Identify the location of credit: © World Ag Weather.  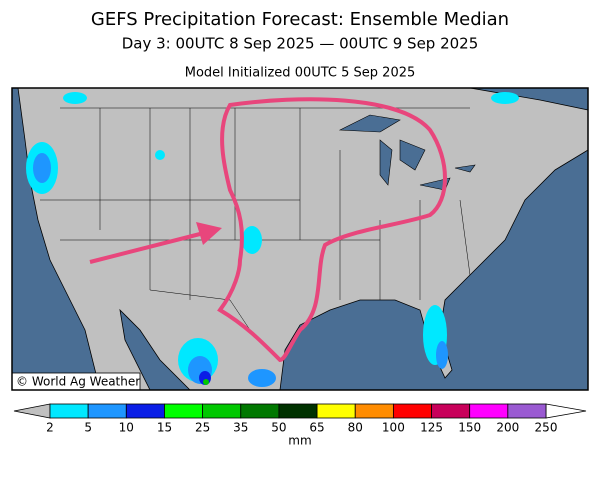
(78, 382).